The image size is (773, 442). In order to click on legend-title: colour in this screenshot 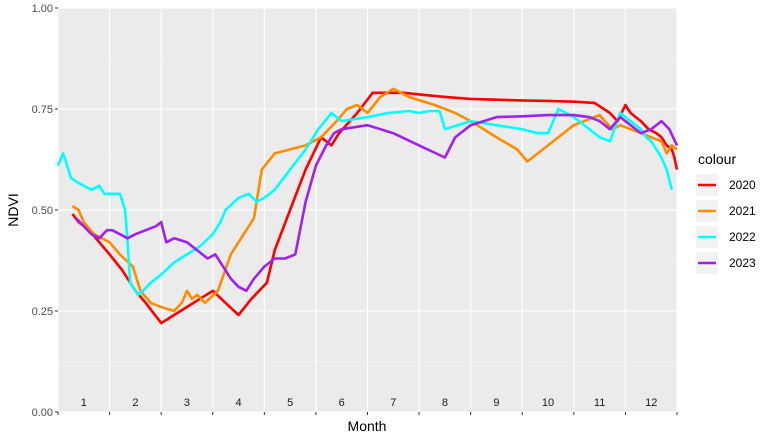, I will do `click(717, 159)`.